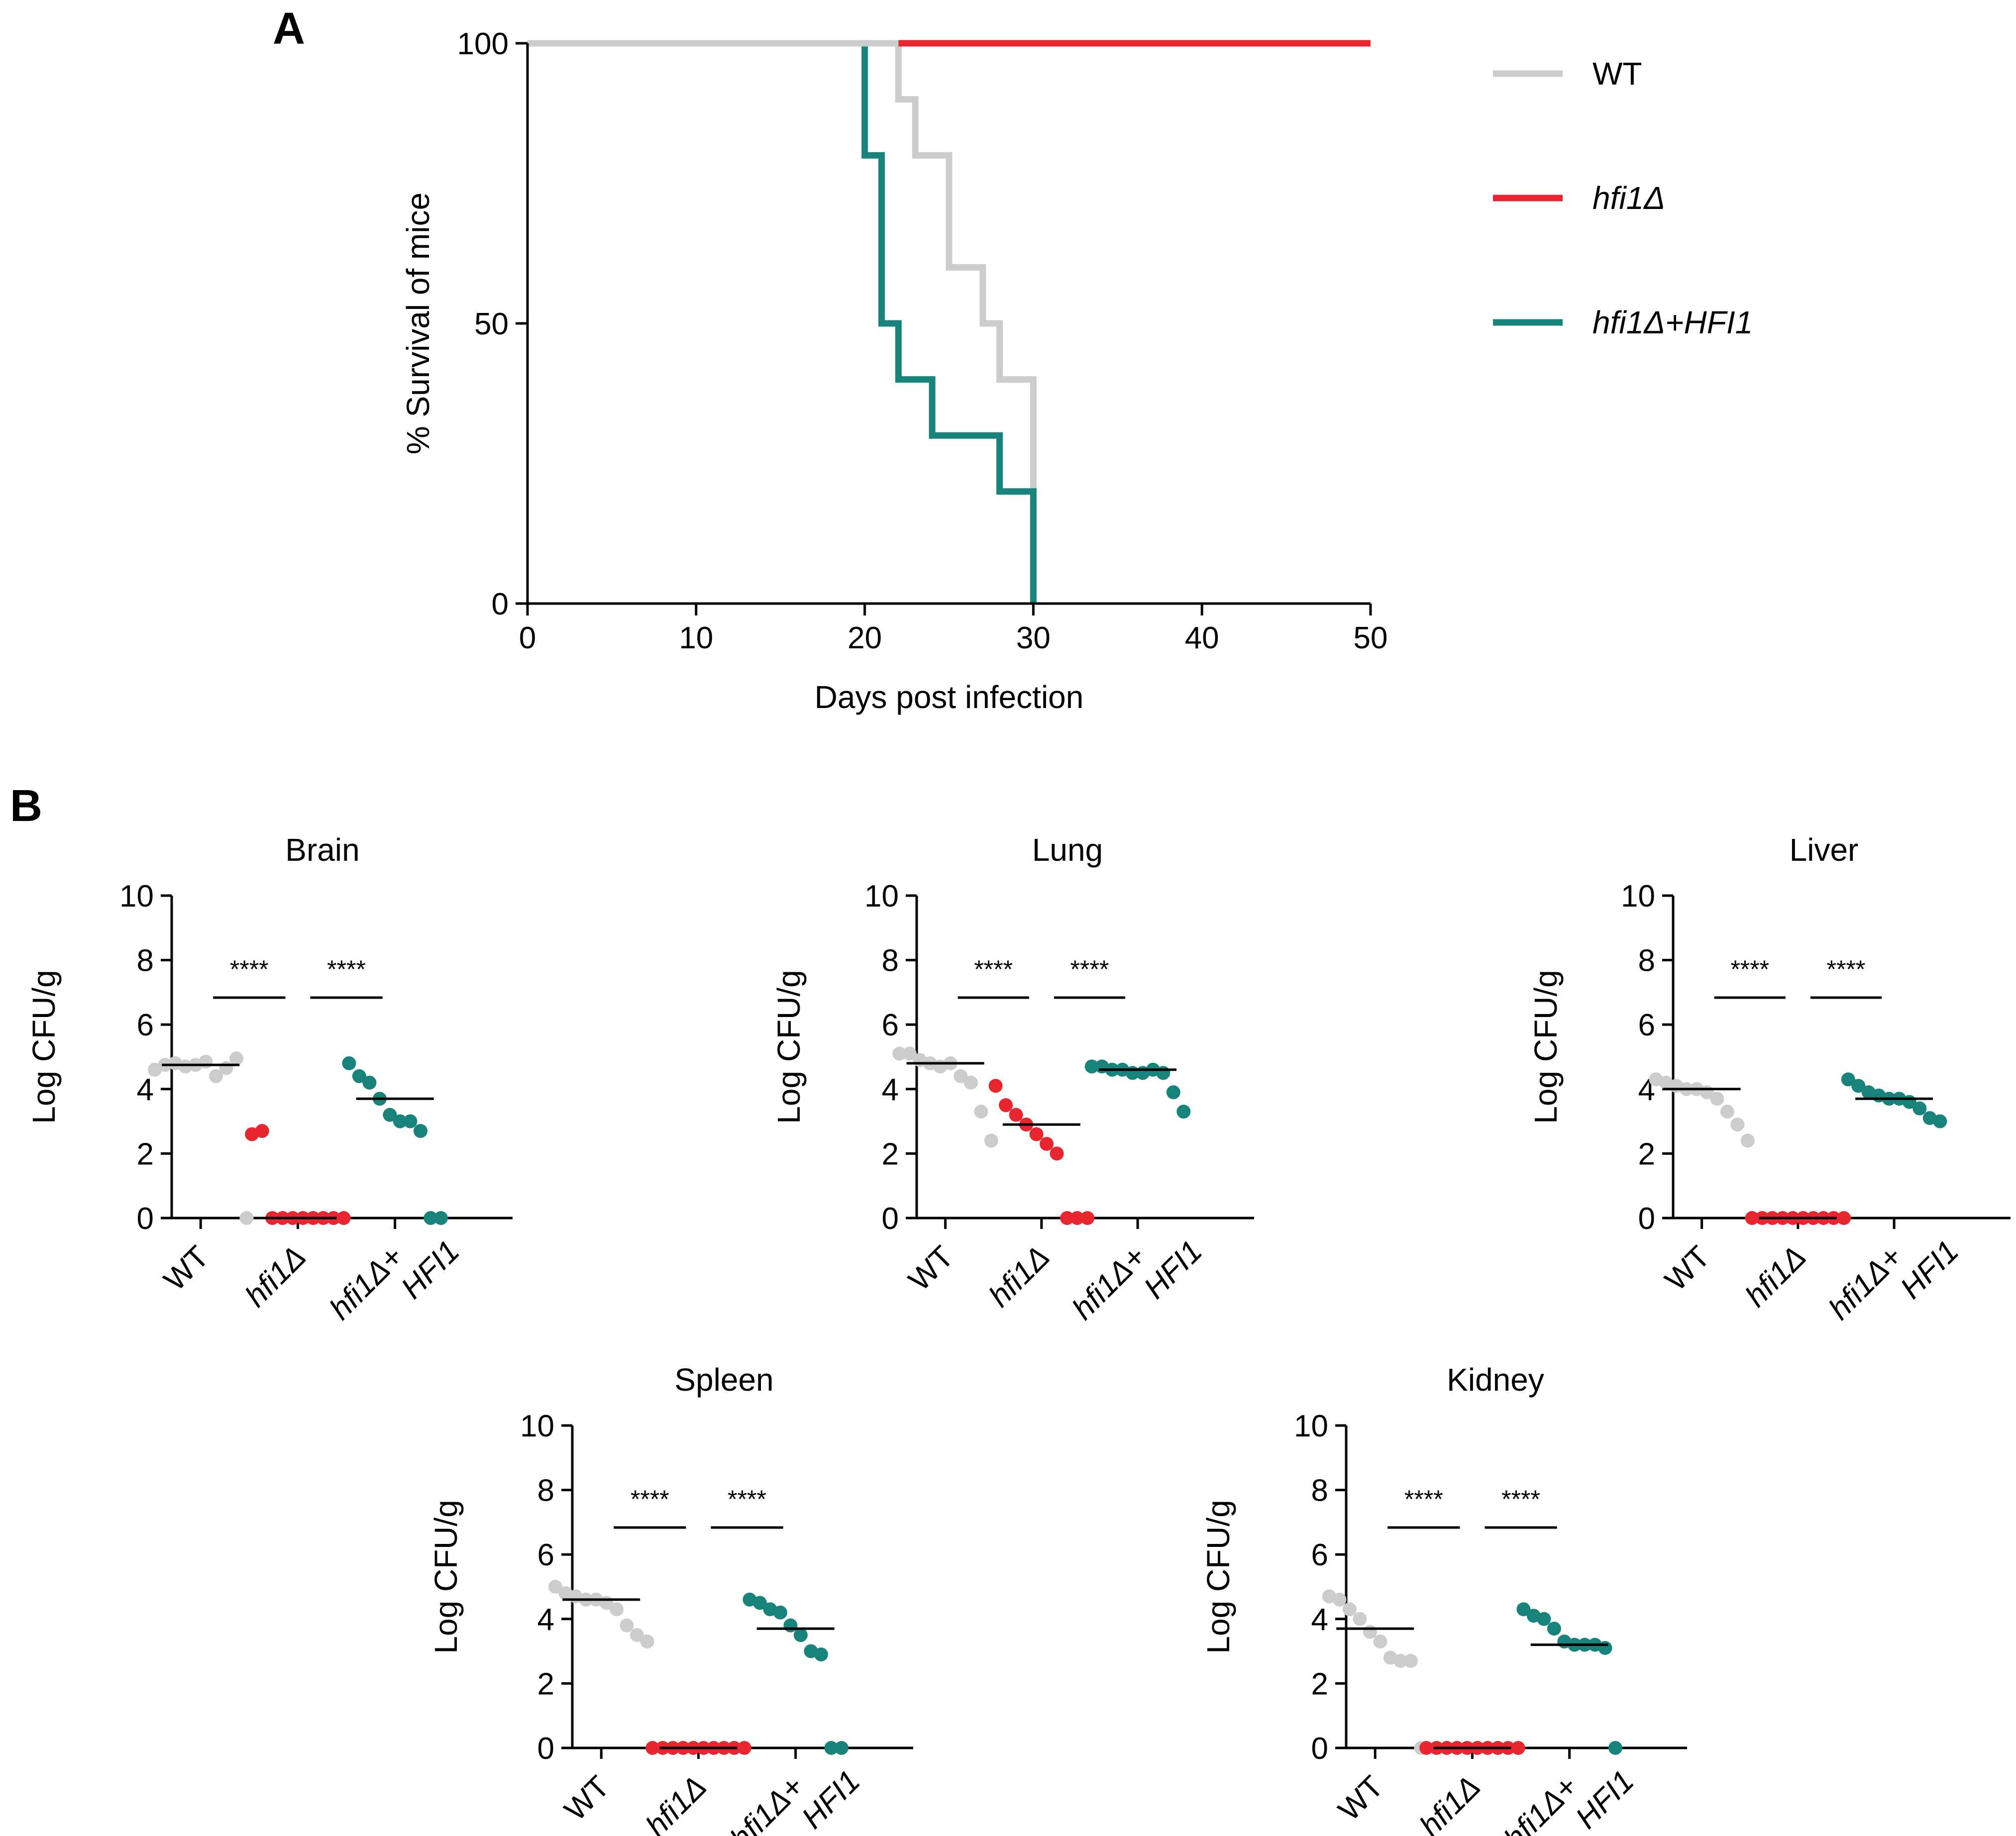 This screenshot has height=1836, width=2016. I want to click on survival-y-tick-label: 0, so click(500, 604).